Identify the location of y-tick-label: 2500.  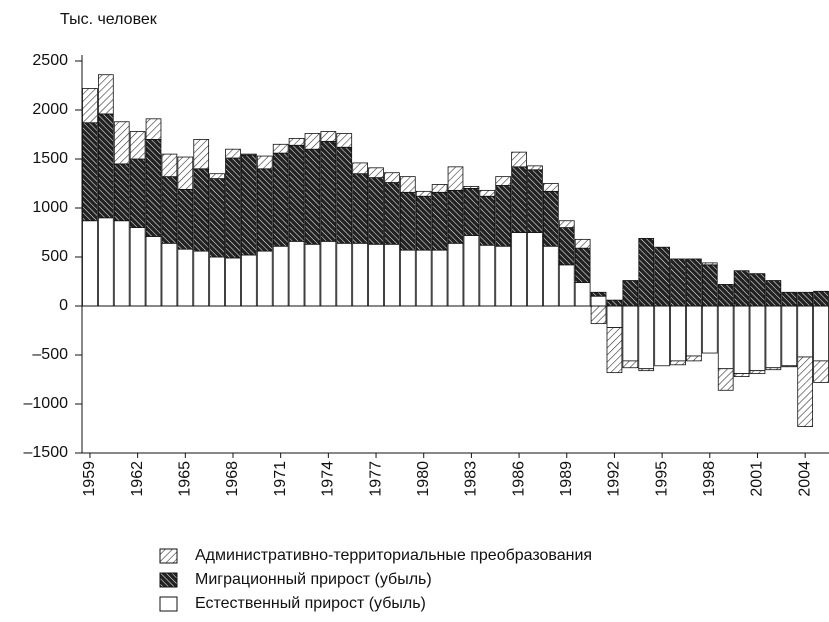
(50, 60).